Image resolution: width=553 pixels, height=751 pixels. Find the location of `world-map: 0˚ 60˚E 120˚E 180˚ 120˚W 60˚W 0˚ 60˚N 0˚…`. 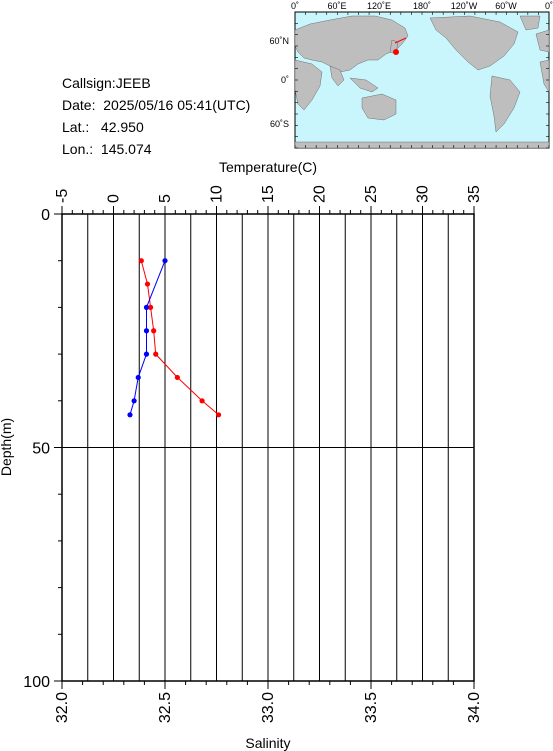

world-map: 0˚ 60˚E 120˚E 180˚ 120˚W 60˚W 0˚ 60˚N 0˚… is located at coordinates (411, 75).